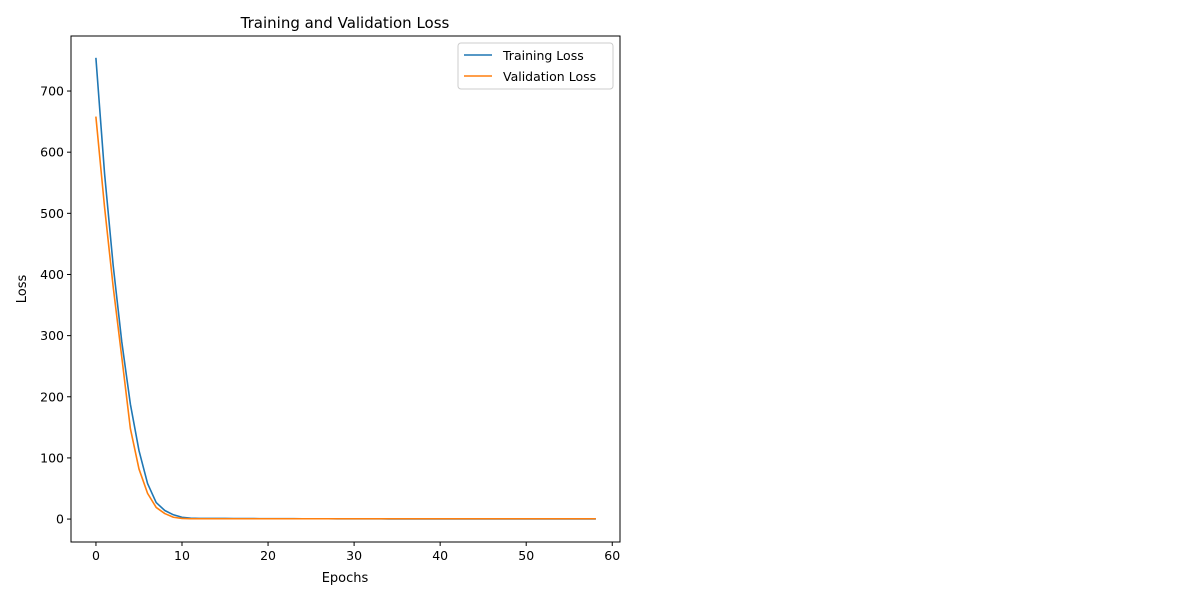 This screenshot has width=1200, height=600. I want to click on y-axis-label: Loss, so click(22, 289).